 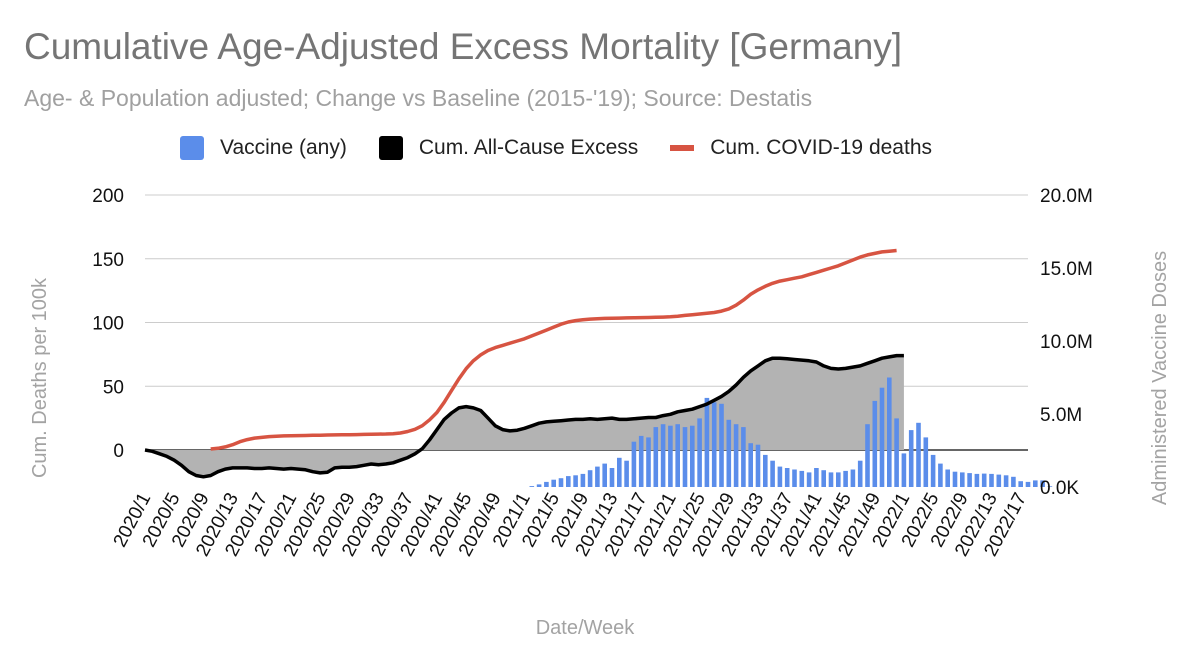 I want to click on legend-item-excess: Cum. All-Cause Excess, so click(x=508, y=148).